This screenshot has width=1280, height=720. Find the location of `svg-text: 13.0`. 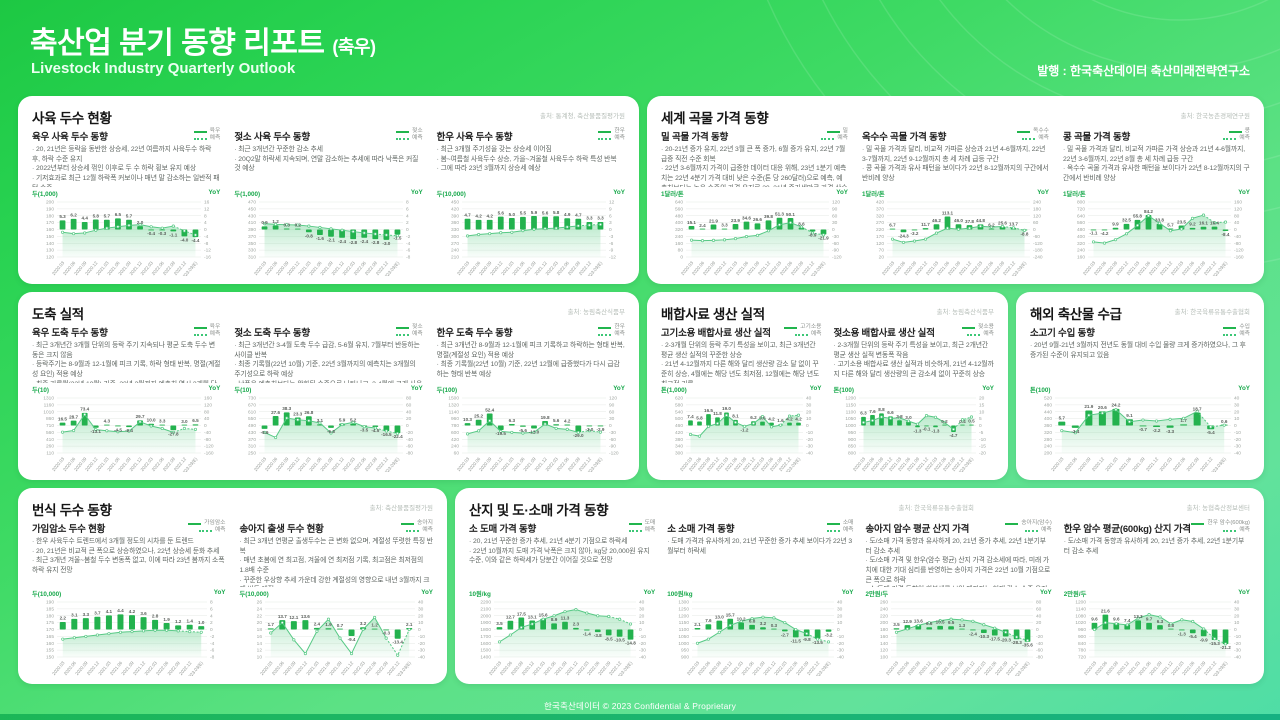

svg-text: 13.0 is located at coordinates (719, 616).